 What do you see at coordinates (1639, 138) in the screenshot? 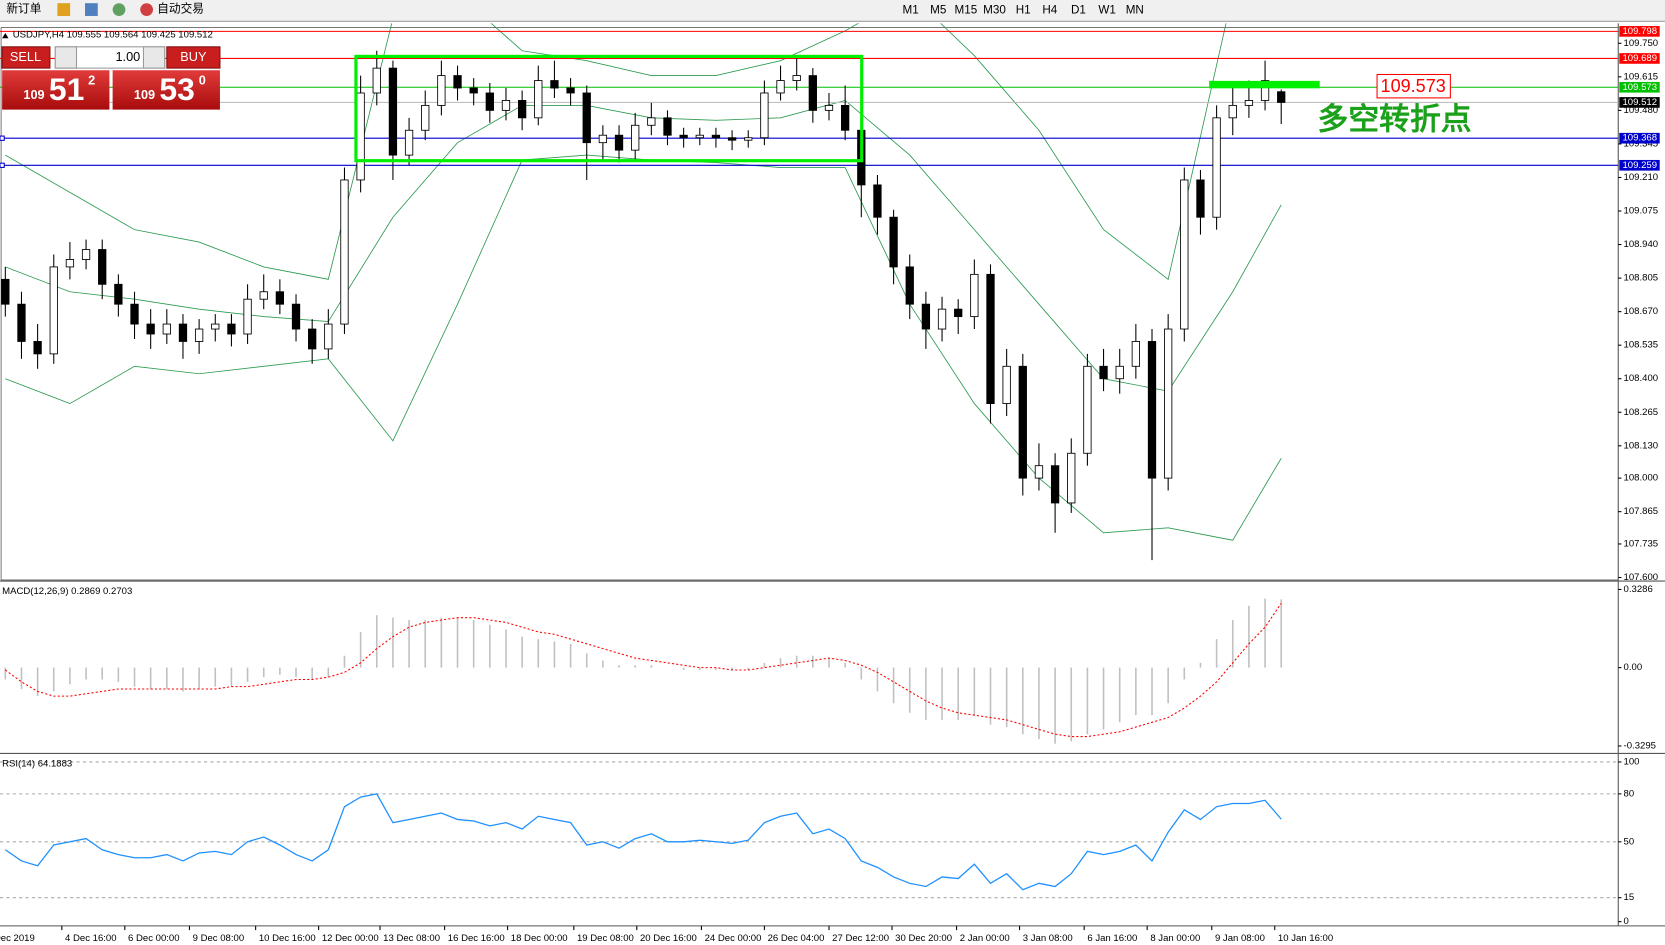
I see `level-label: 109.368` at bounding box center [1639, 138].